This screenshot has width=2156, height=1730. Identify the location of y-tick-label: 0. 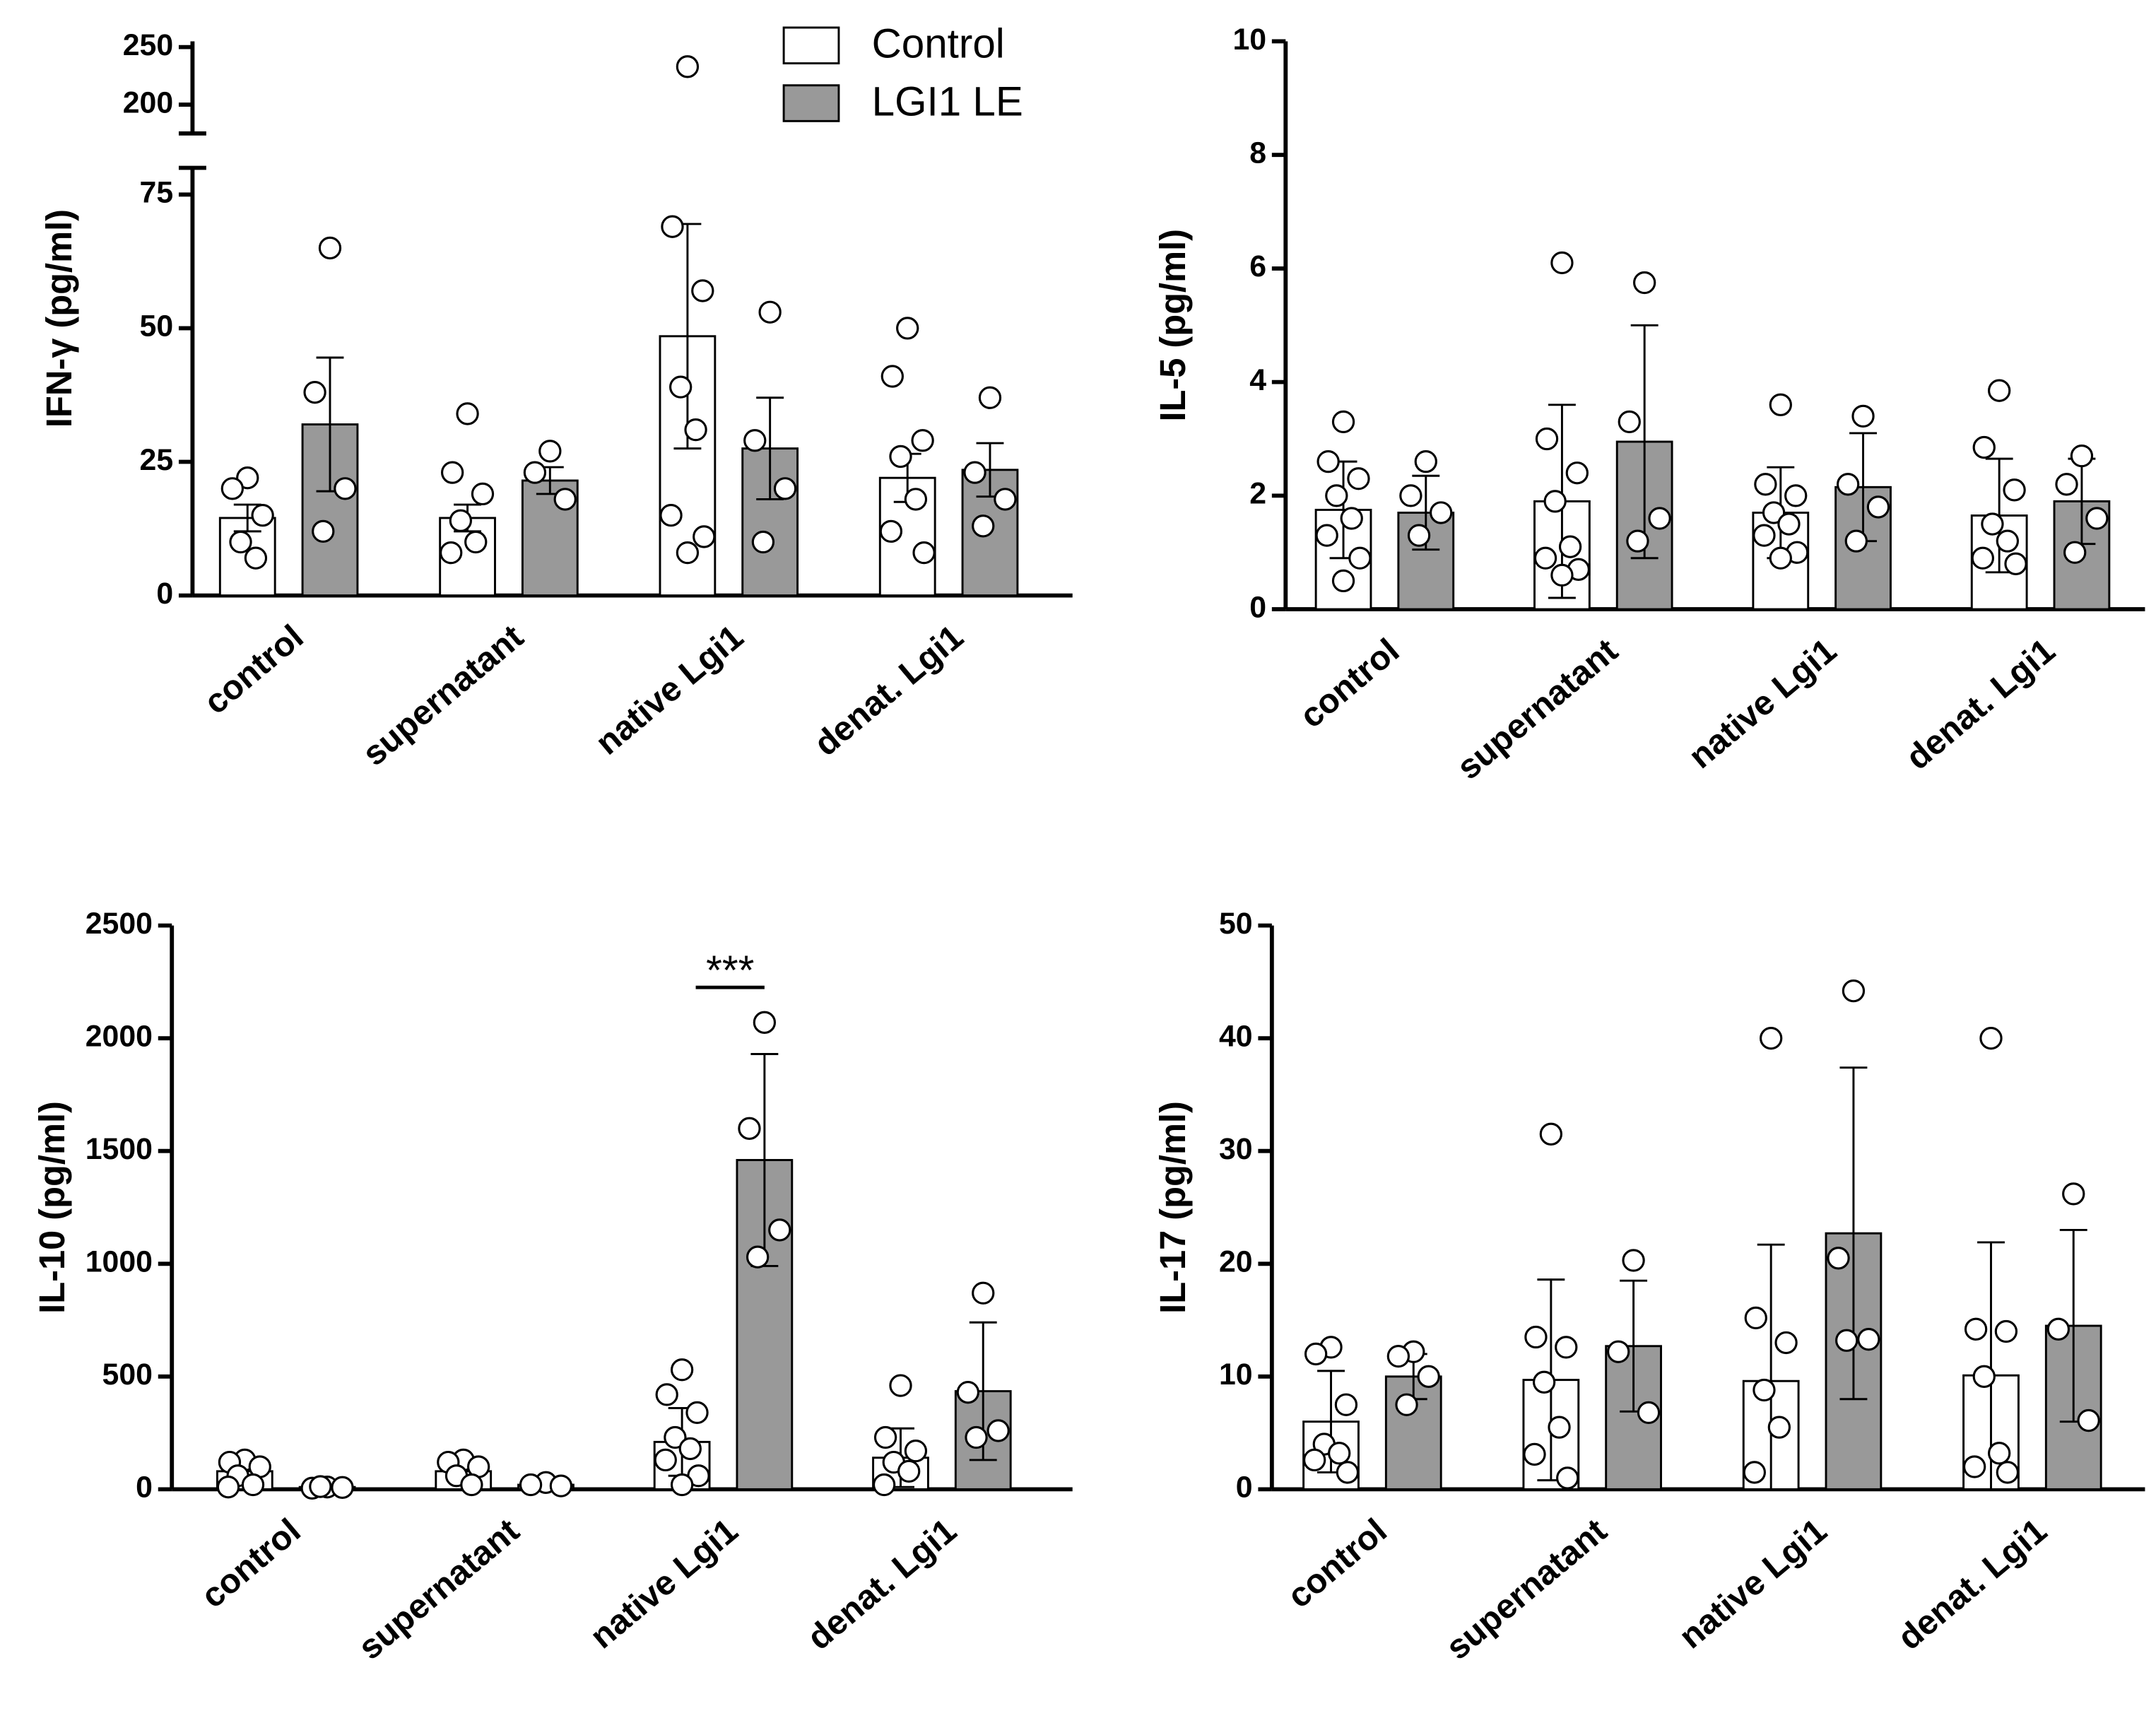
(1257, 607).